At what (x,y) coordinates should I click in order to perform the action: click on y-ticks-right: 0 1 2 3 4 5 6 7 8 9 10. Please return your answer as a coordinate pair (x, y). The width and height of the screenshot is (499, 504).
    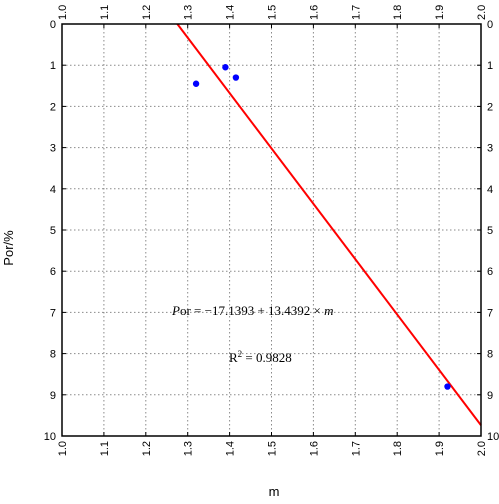
    Looking at the image, I should click on (488, 231).